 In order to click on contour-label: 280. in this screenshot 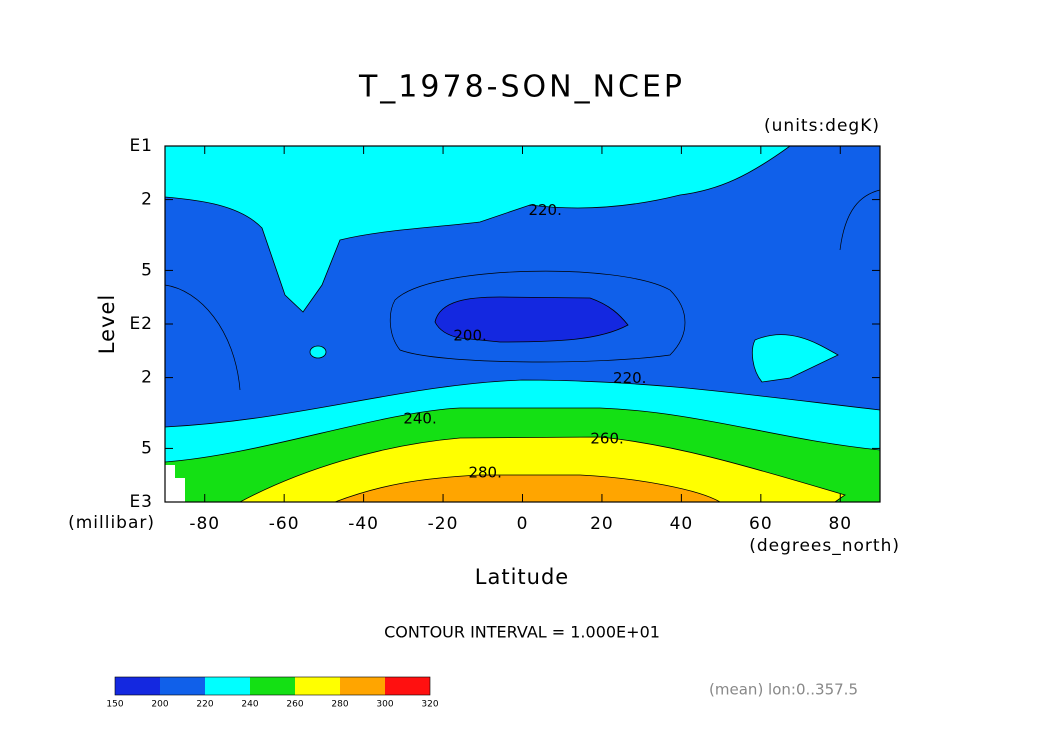, I will do `click(484, 472)`.